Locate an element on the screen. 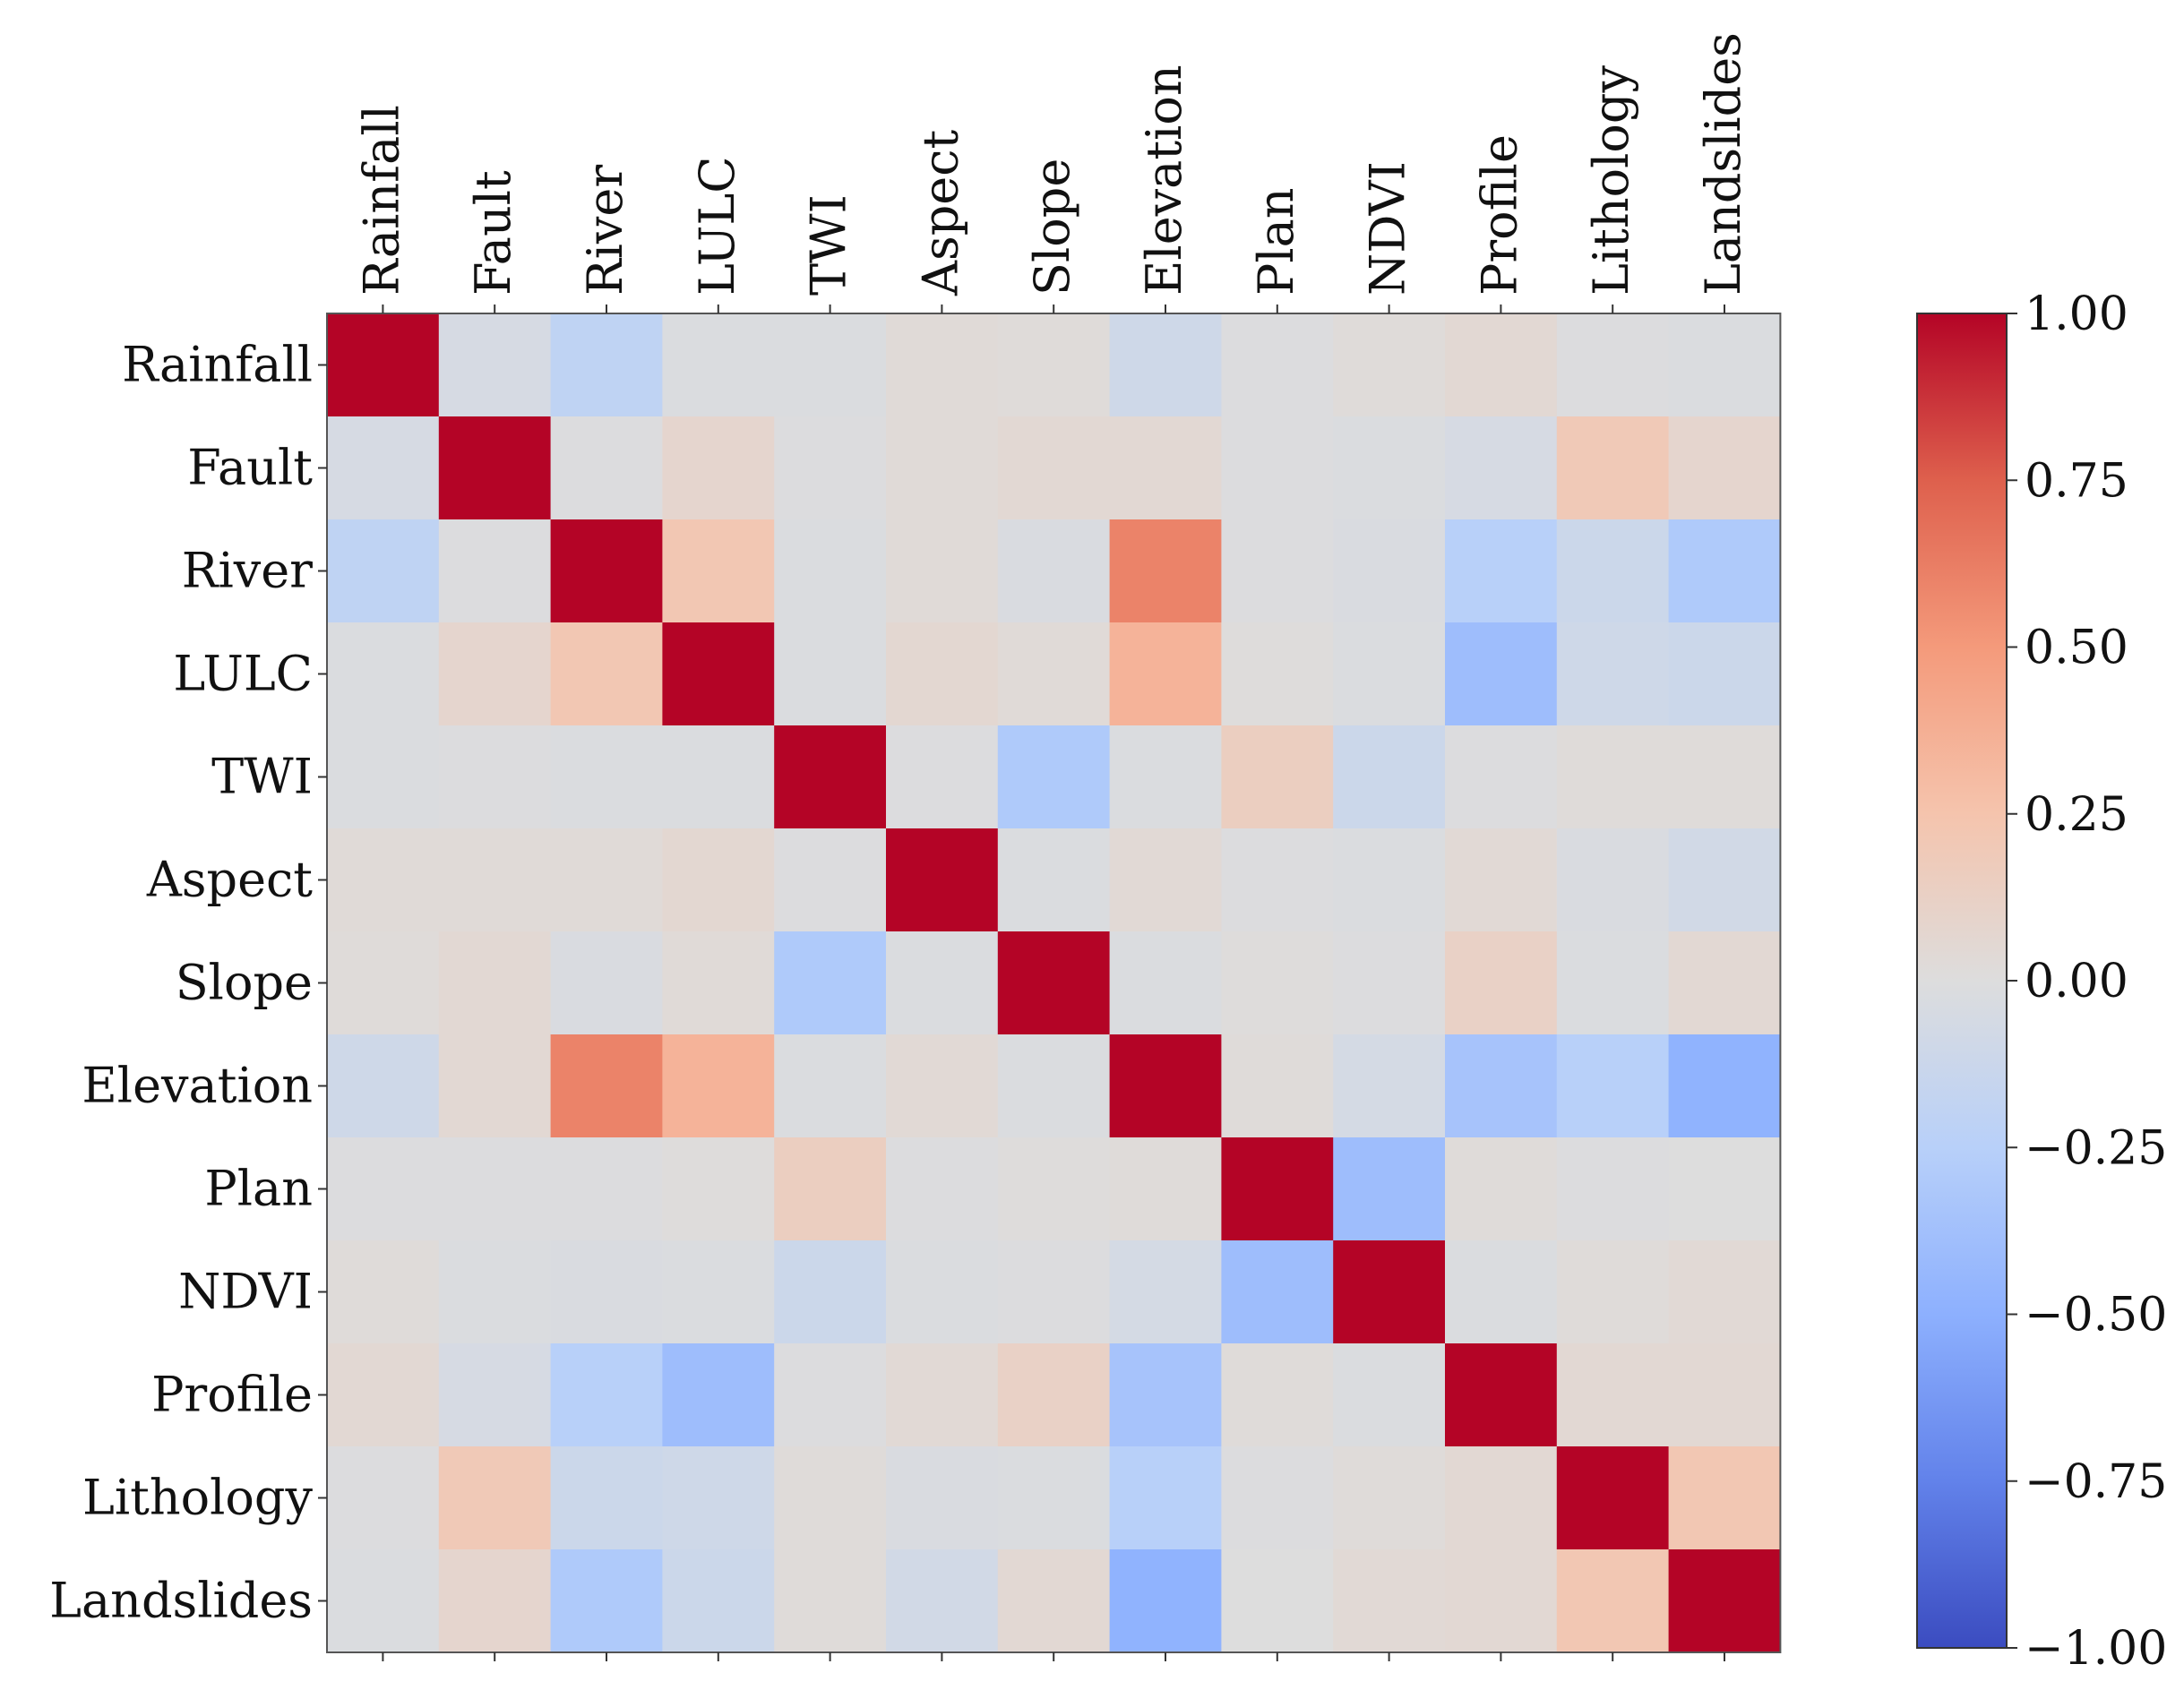 Image resolution: width=2184 pixels, height=1707 pixels. colorbar-ticks: 1.00 0.75 0.50 0.25 0.00 −0.25 −0.50 −0.75 −1.00 is located at coordinates (2087, 981).